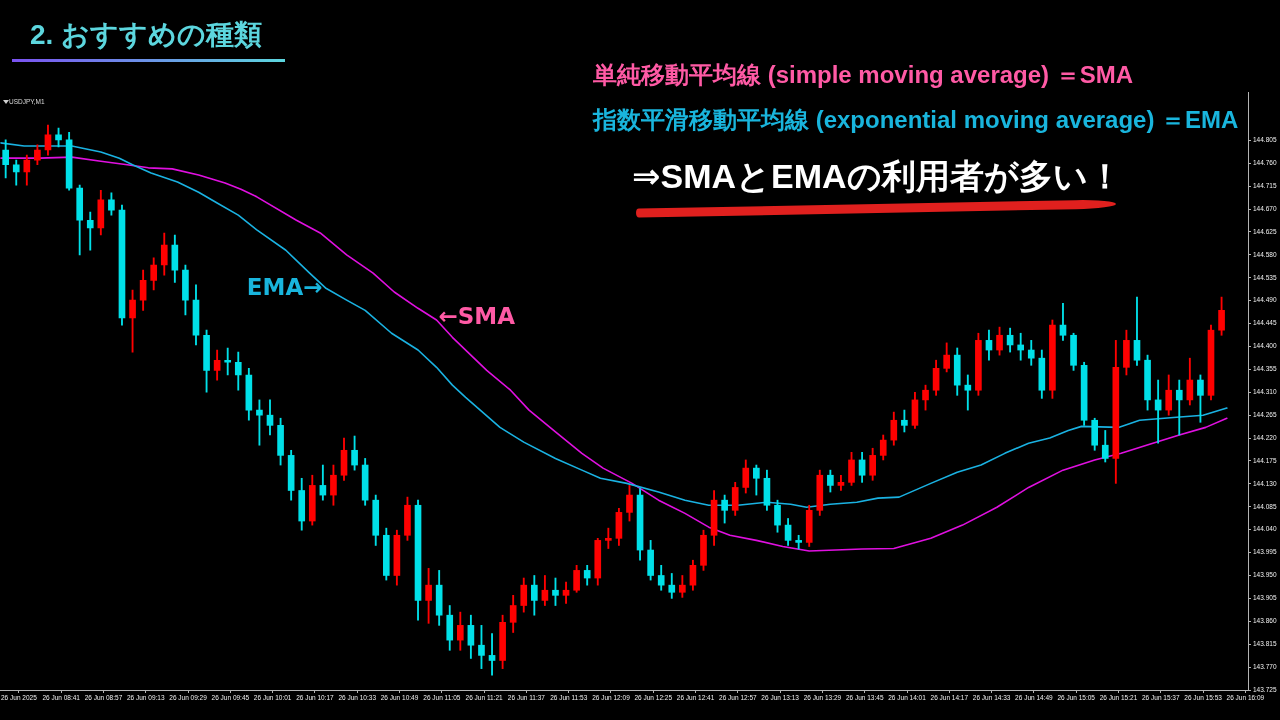 This screenshot has height=720, width=1280. I want to click on annotation: 指数平滑移動平均線 (exponential moving average) ＝EMA, so click(916, 120).